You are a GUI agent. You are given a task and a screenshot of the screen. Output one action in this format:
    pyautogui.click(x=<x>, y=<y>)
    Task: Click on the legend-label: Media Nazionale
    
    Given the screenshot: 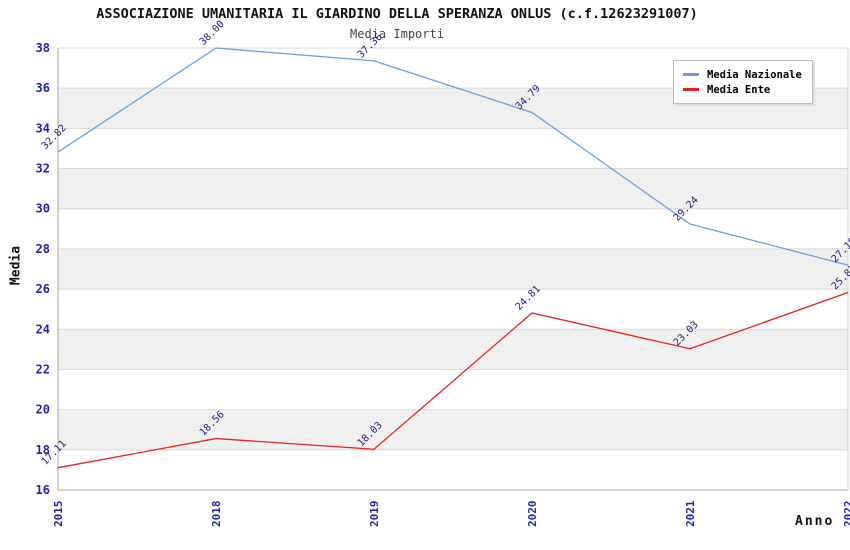 What is the action you would take?
    pyautogui.click(x=754, y=74)
    